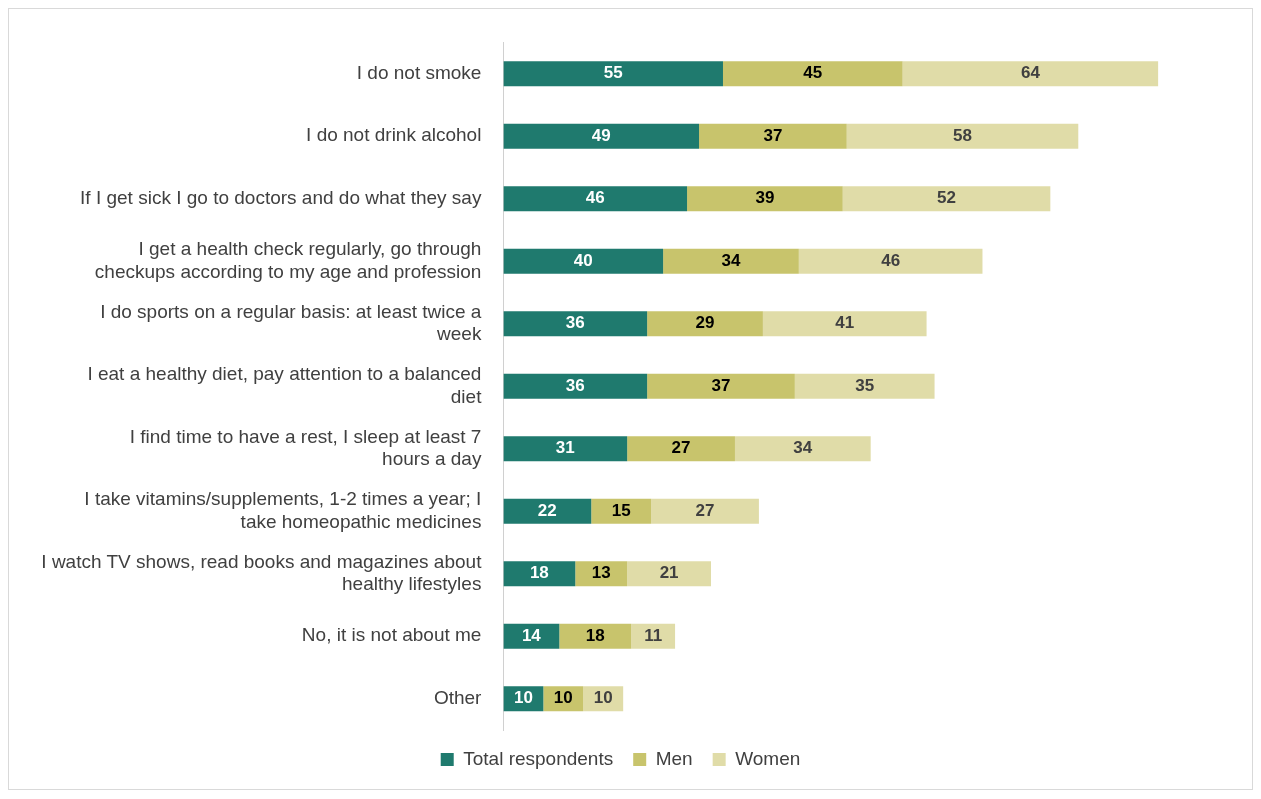  What do you see at coordinates (531, 635) in the screenshot?
I see `data-label: 14` at bounding box center [531, 635].